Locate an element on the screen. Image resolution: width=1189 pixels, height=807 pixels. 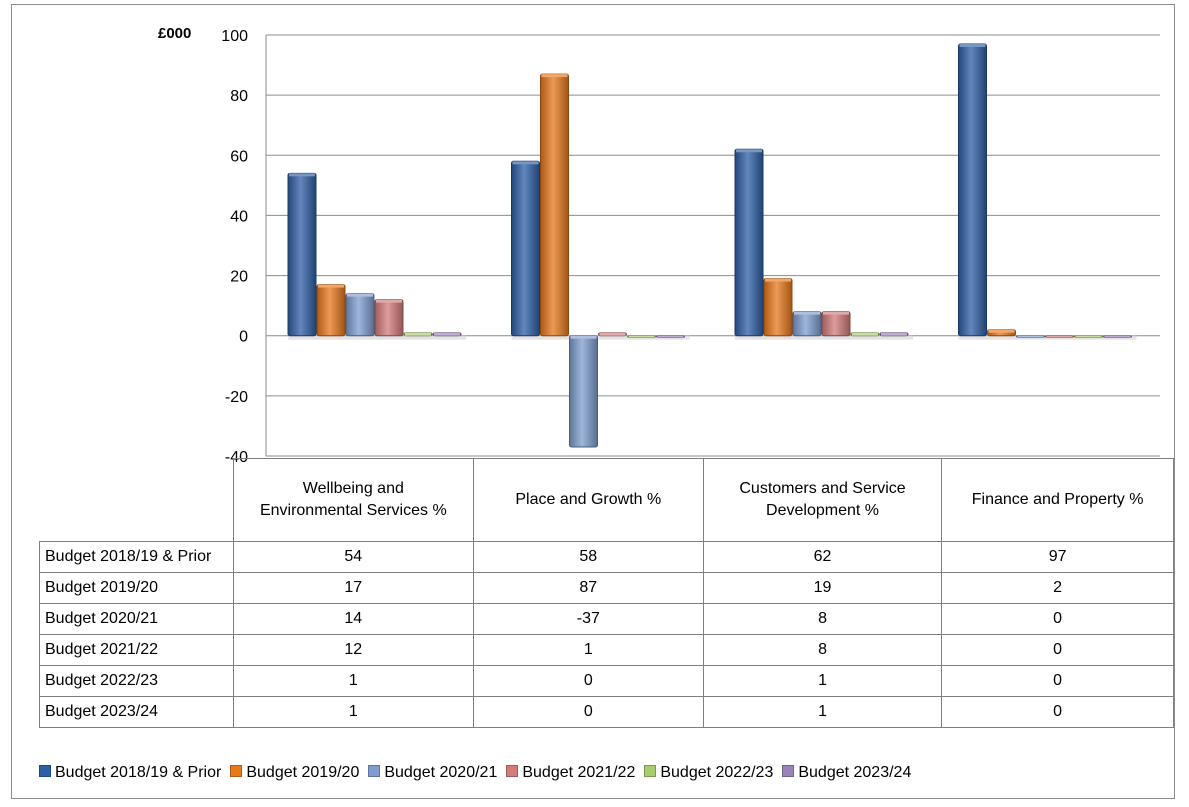
category-header: Wellbeing and Environmental Services % is located at coordinates (353, 500).